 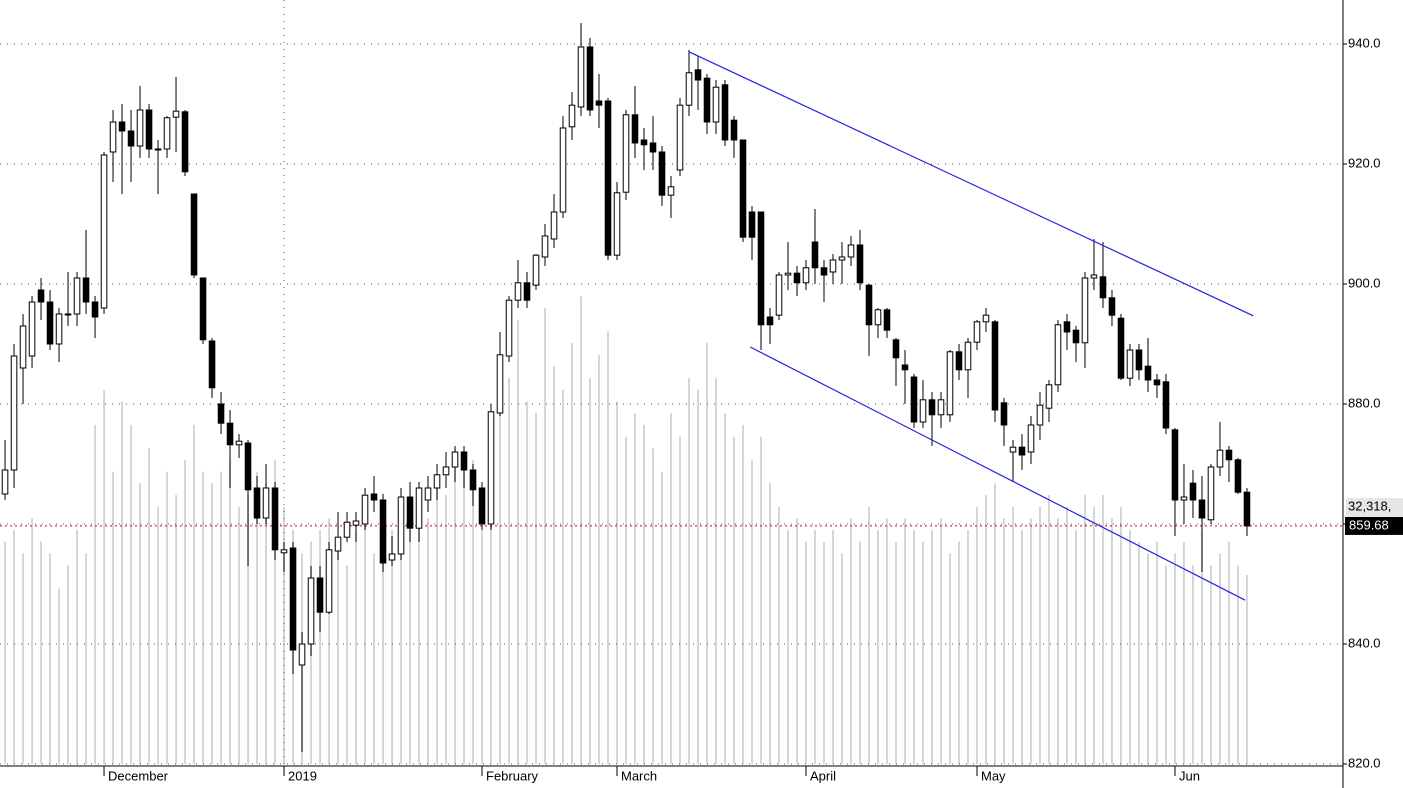 What do you see at coordinates (823, 775) in the screenshot?
I see `x-tick-label: April` at bounding box center [823, 775].